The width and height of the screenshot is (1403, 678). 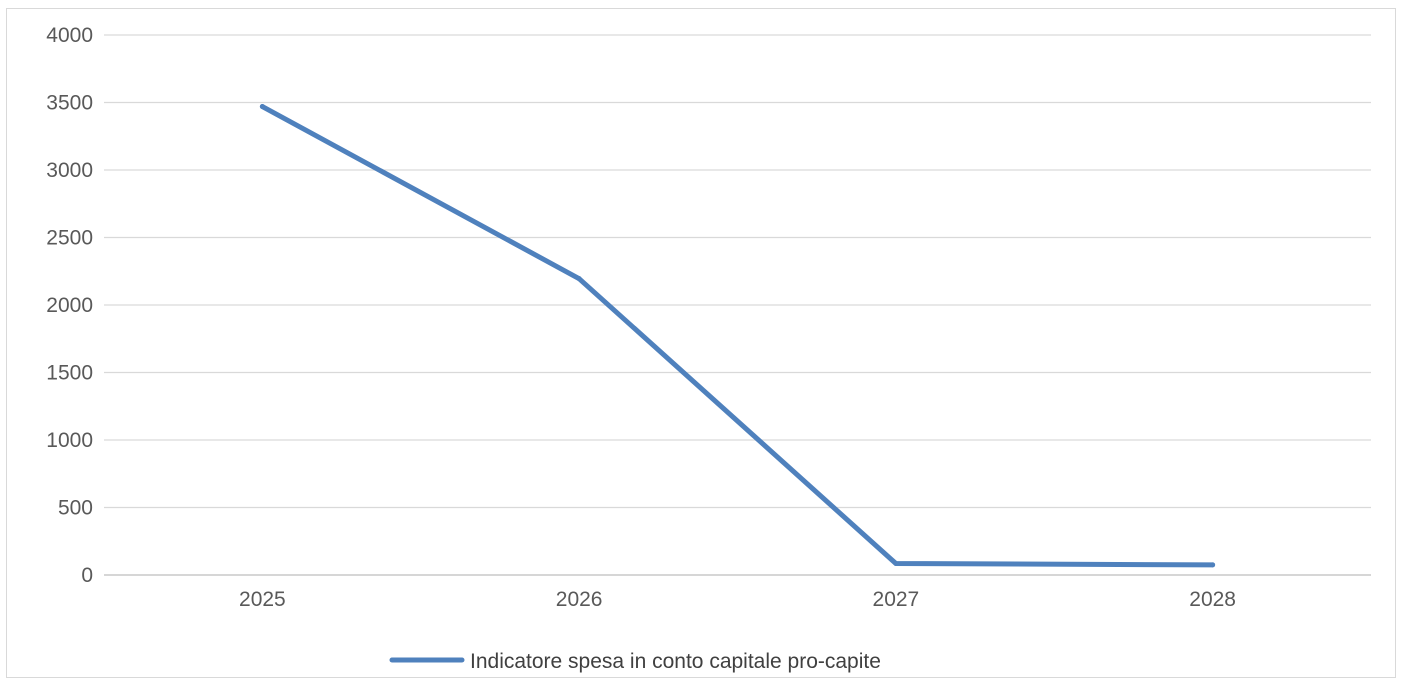 What do you see at coordinates (69, 238) in the screenshot?
I see `y-tick-label: 2500` at bounding box center [69, 238].